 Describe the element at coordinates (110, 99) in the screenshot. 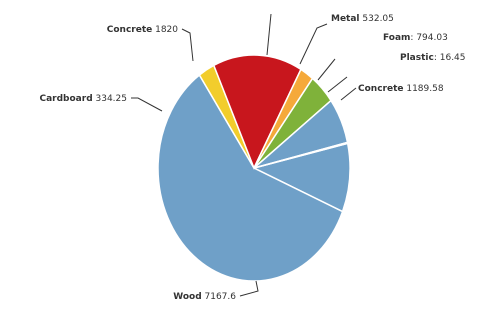

I see `slice-label-value-2: 334.25` at that location.